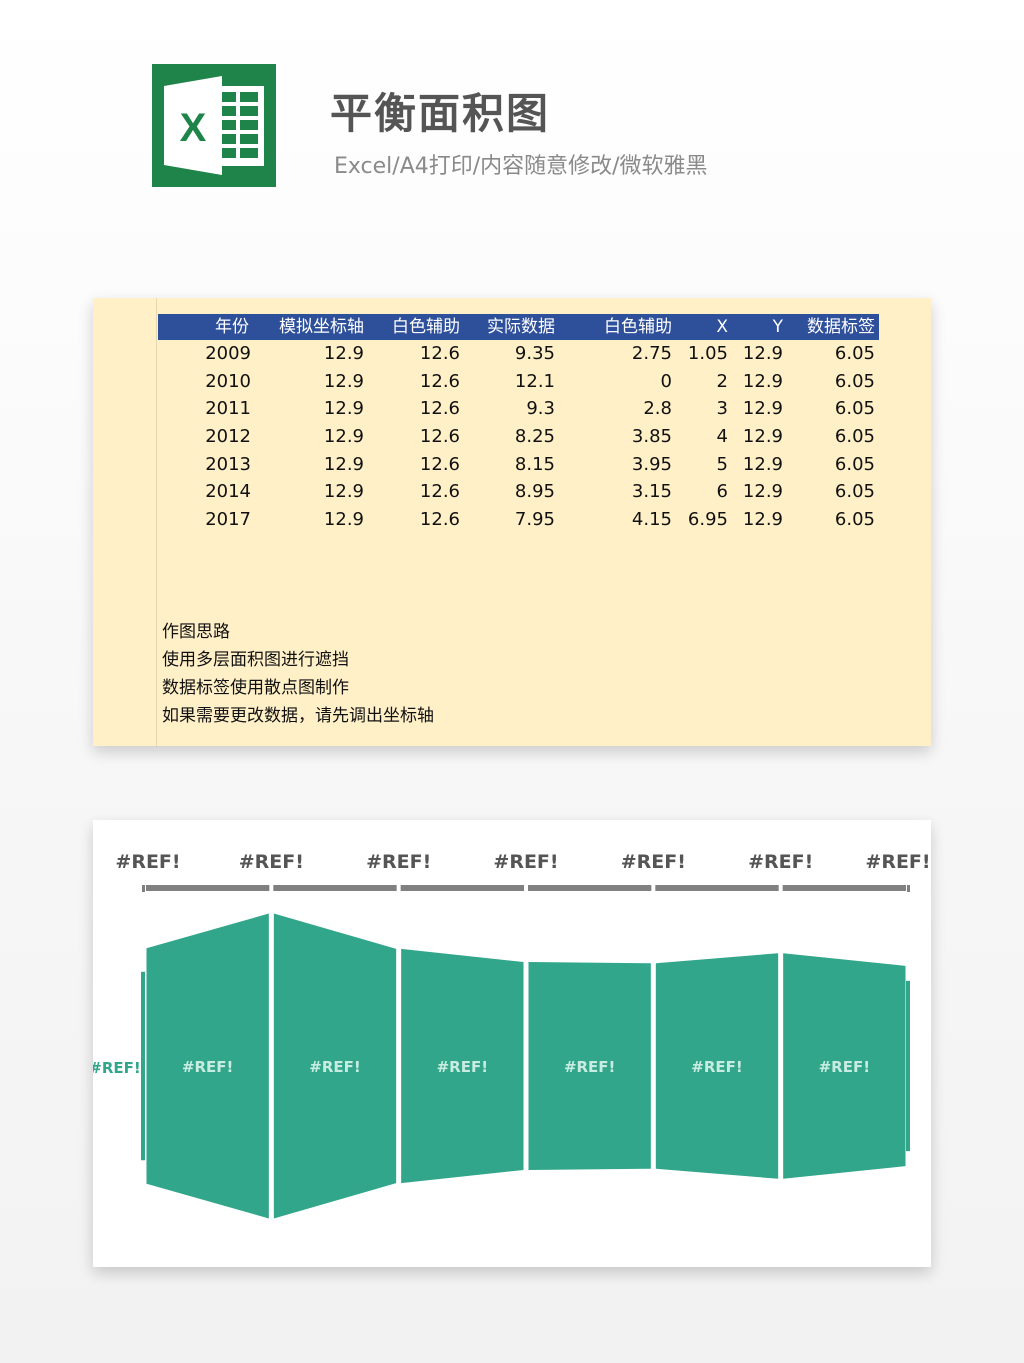 This screenshot has height=1363, width=1024. What do you see at coordinates (777, 327) in the screenshot?
I see `column-header: Y` at bounding box center [777, 327].